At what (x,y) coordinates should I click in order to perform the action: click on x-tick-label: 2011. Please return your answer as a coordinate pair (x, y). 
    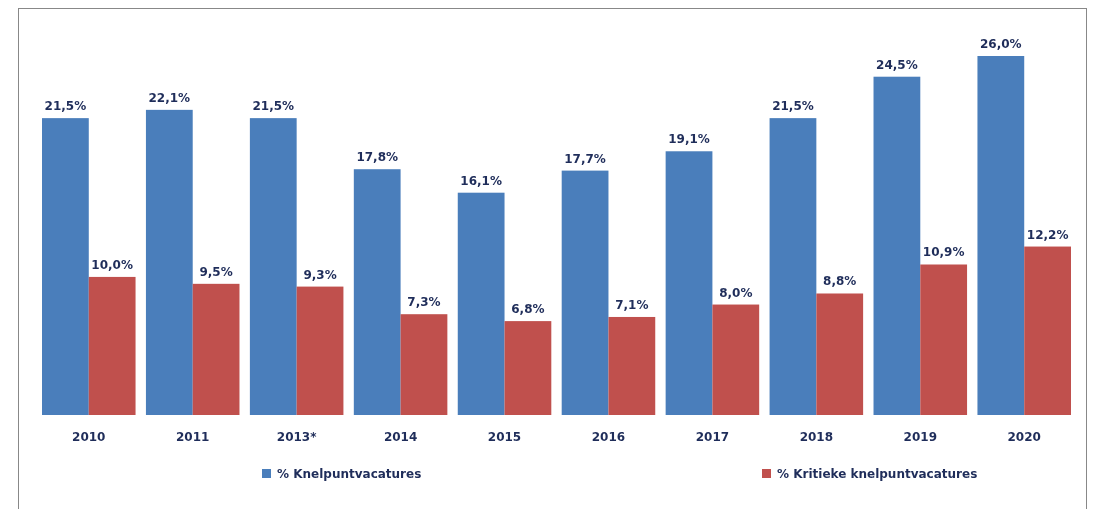
    Looking at the image, I should click on (193, 437).